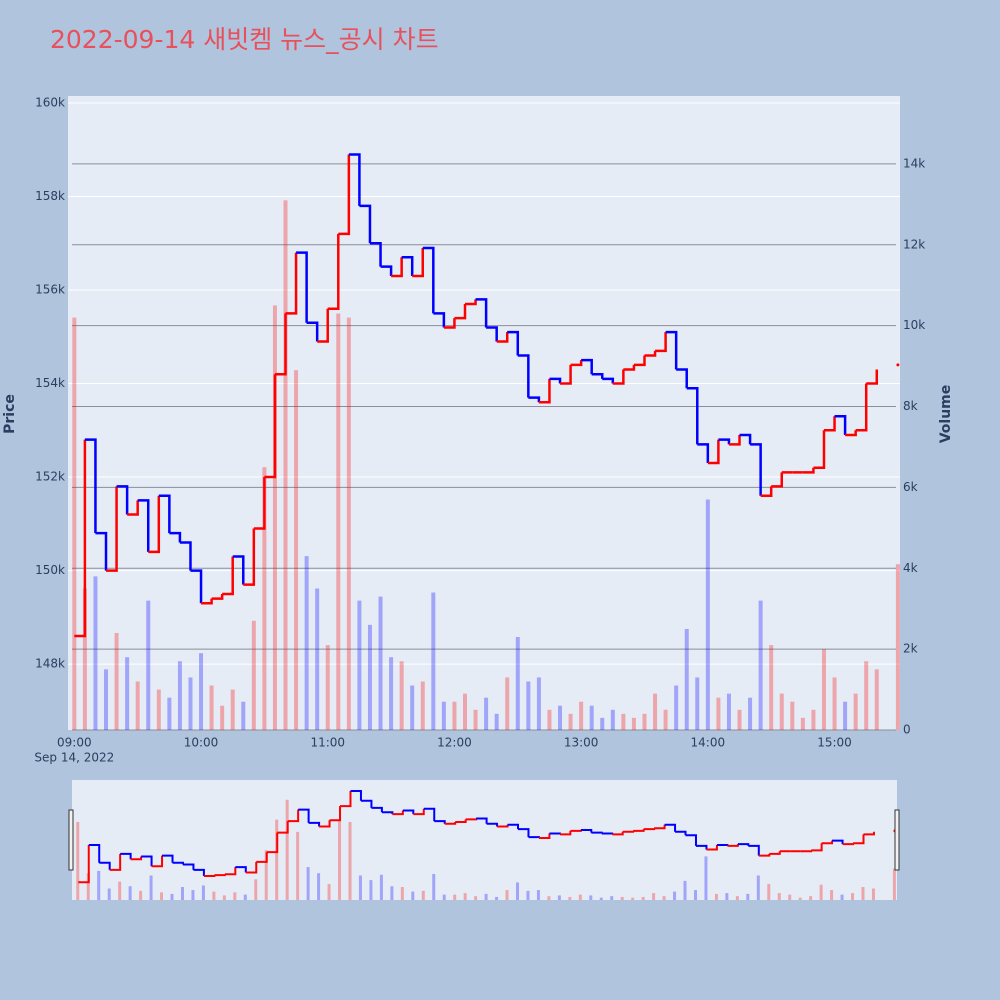 This screenshot has width=1000, height=1000. I want to click on y-tick-label: 158k, so click(50, 196).